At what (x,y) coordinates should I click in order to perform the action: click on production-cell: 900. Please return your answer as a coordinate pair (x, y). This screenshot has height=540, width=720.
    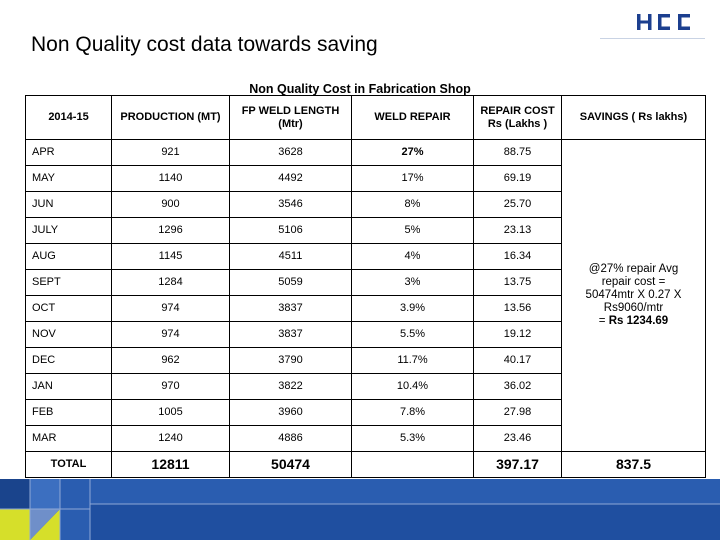
    Looking at the image, I should click on (170, 204).